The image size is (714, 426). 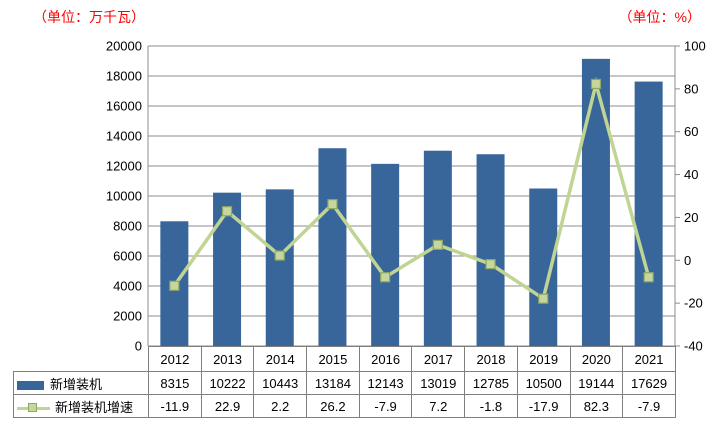 I want to click on value-cell: 10443, so click(x=280, y=383).